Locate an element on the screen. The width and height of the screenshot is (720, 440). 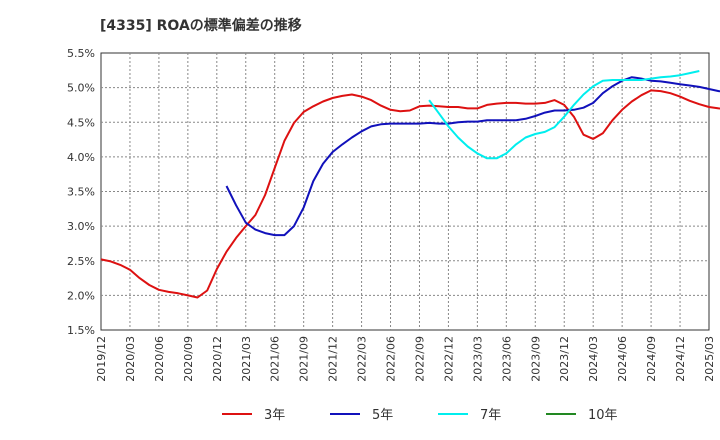
y-tick-label: 4.5% is located at coordinates (81, 122).